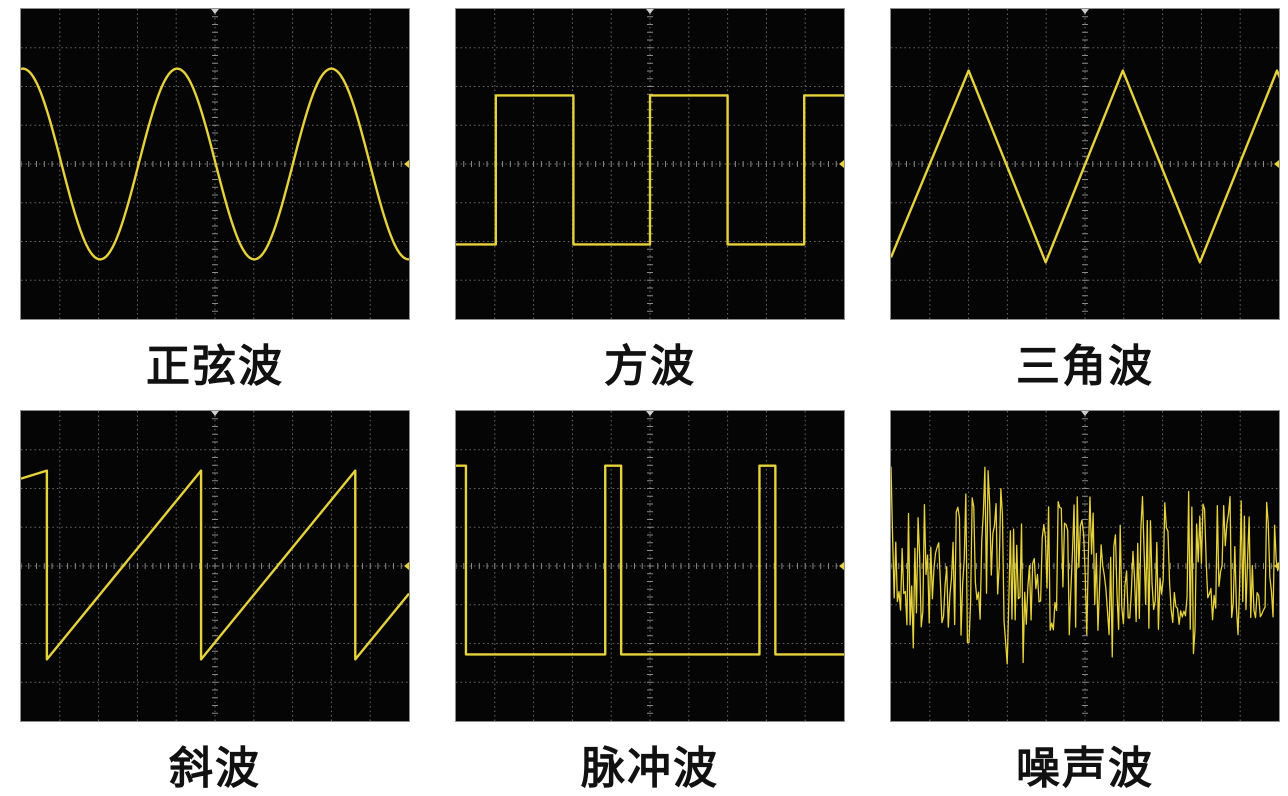 The height and width of the screenshot is (796, 1288). I want to click on waveform-label: 脉冲波, so click(650, 768).